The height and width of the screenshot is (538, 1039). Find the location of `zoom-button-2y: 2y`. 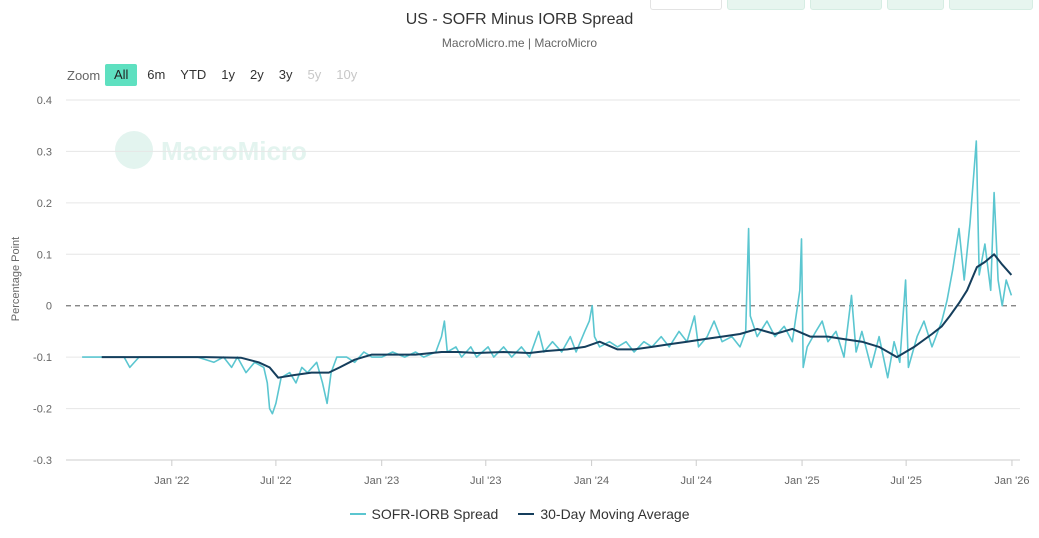

zoom-button-2y: 2y is located at coordinates (257, 74).